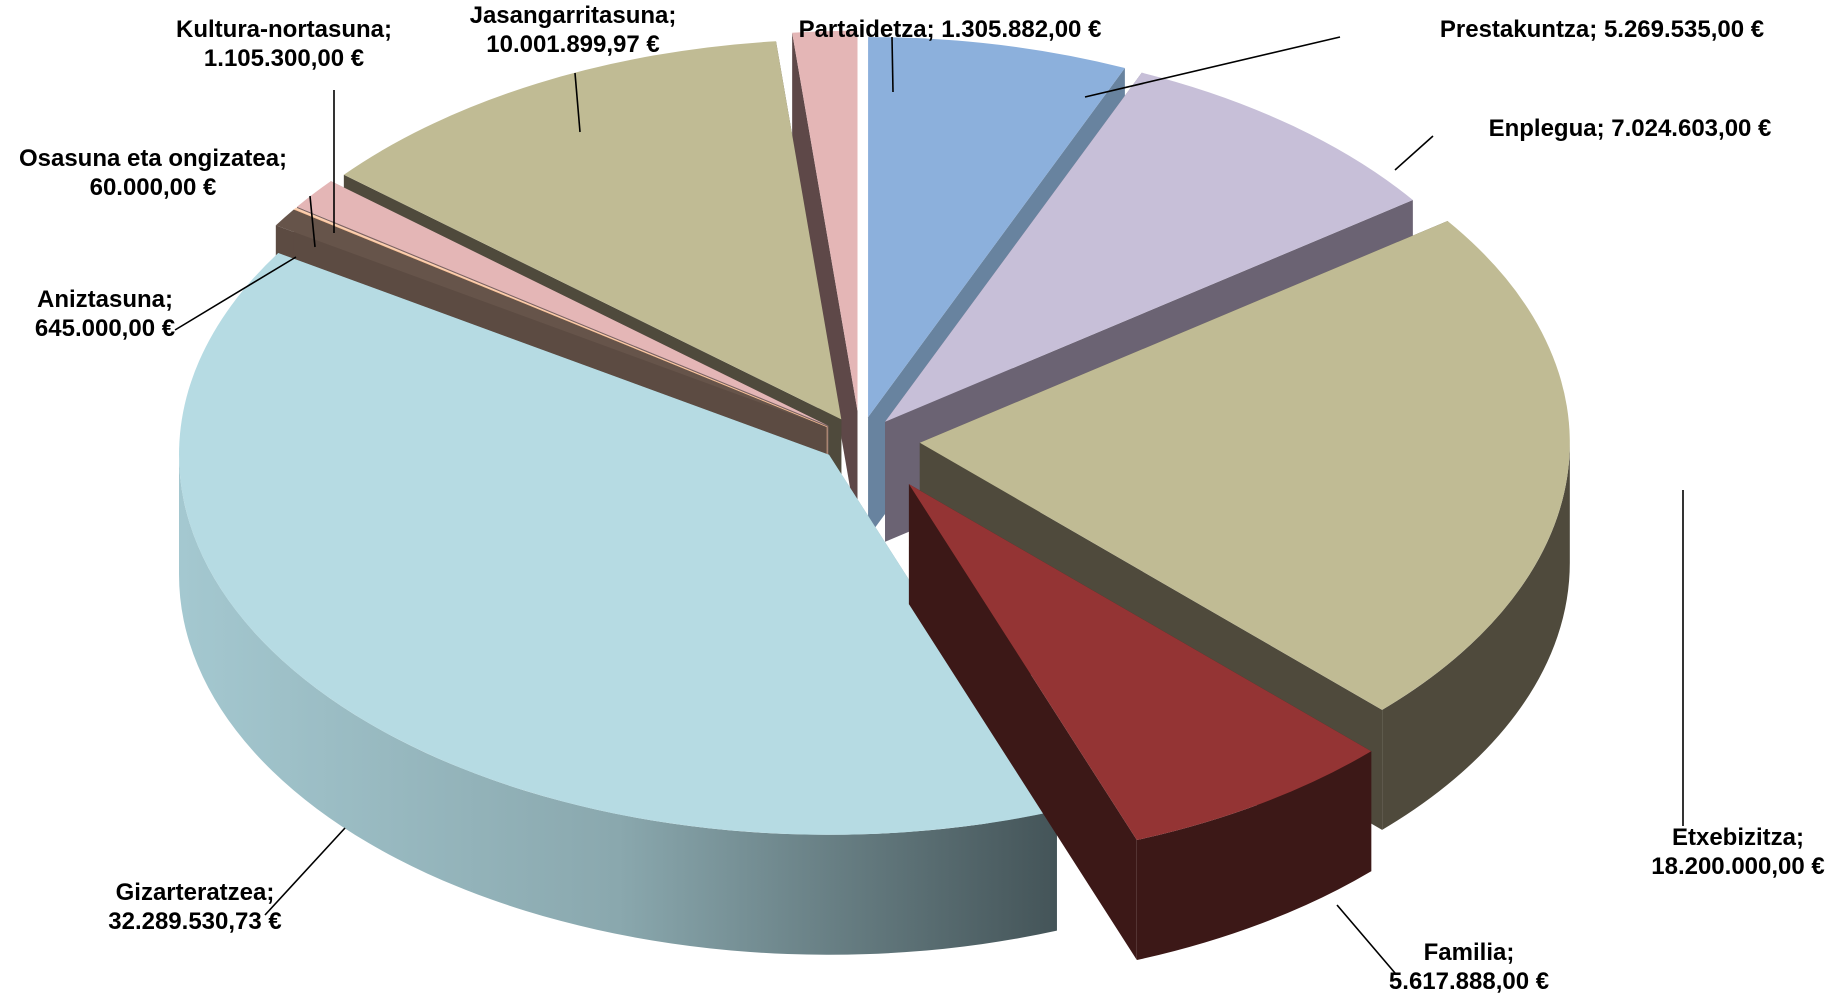  I want to click on slice-familia, so click(1140, 722).